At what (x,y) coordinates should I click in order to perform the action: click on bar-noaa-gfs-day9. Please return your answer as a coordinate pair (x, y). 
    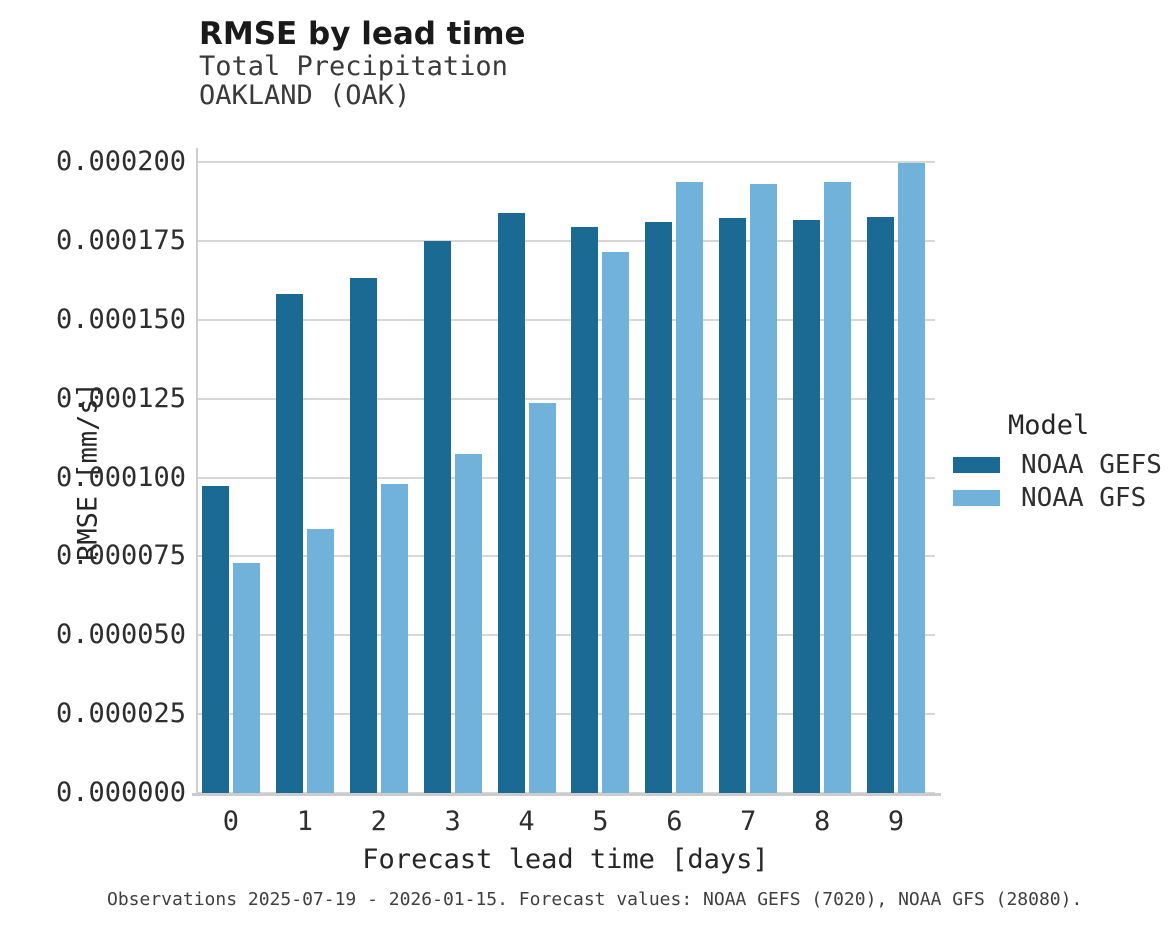
    Looking at the image, I should click on (912, 478).